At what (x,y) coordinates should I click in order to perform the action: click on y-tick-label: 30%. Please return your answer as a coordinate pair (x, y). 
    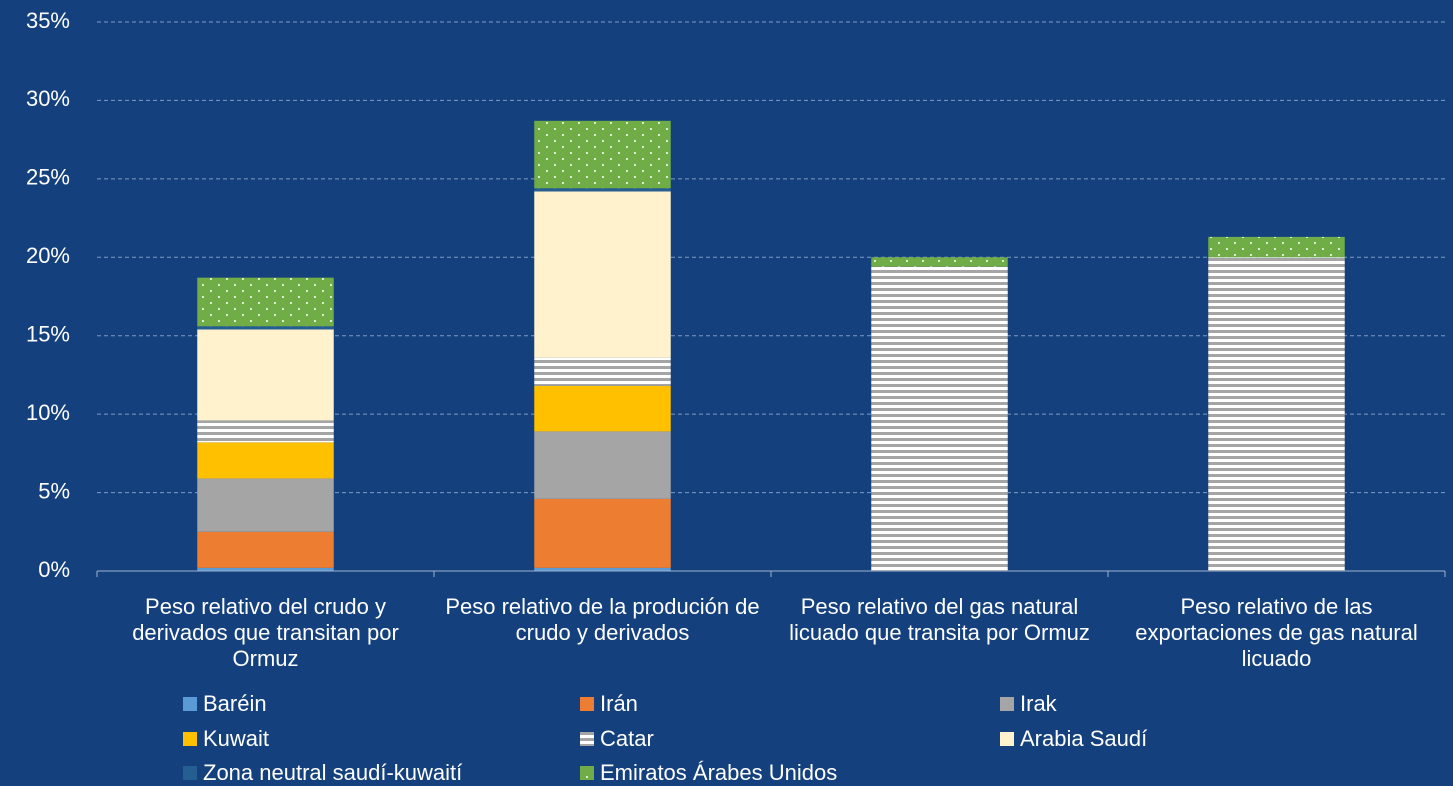
    Looking at the image, I should click on (48, 98).